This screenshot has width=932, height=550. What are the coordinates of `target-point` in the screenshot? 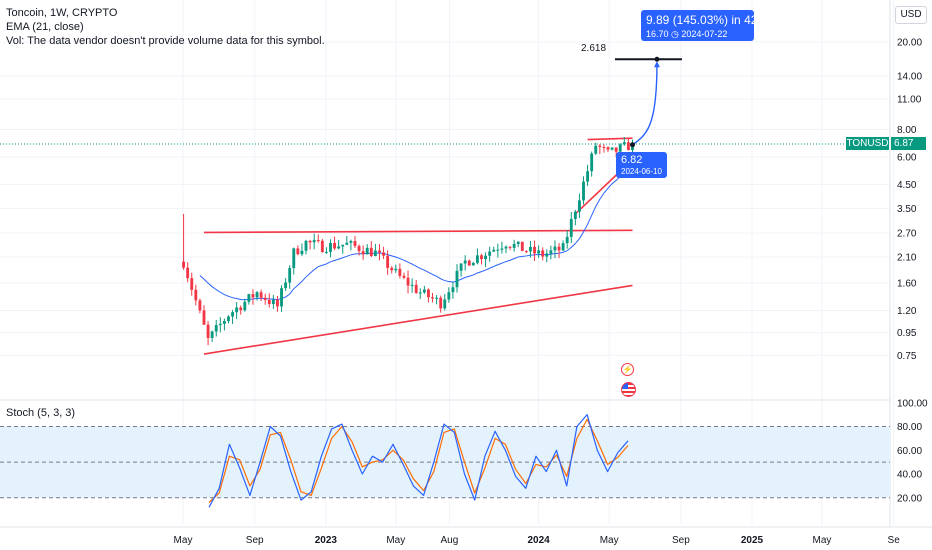 It's located at (657, 59).